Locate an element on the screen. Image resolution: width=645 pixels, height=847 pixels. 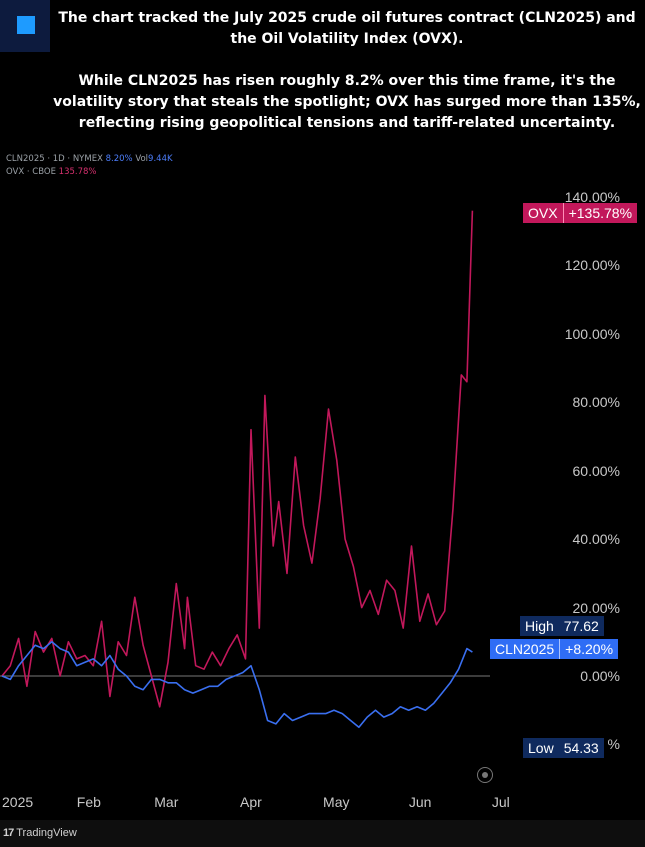
high-price-tag: High 77.62 is located at coordinates (562, 626).